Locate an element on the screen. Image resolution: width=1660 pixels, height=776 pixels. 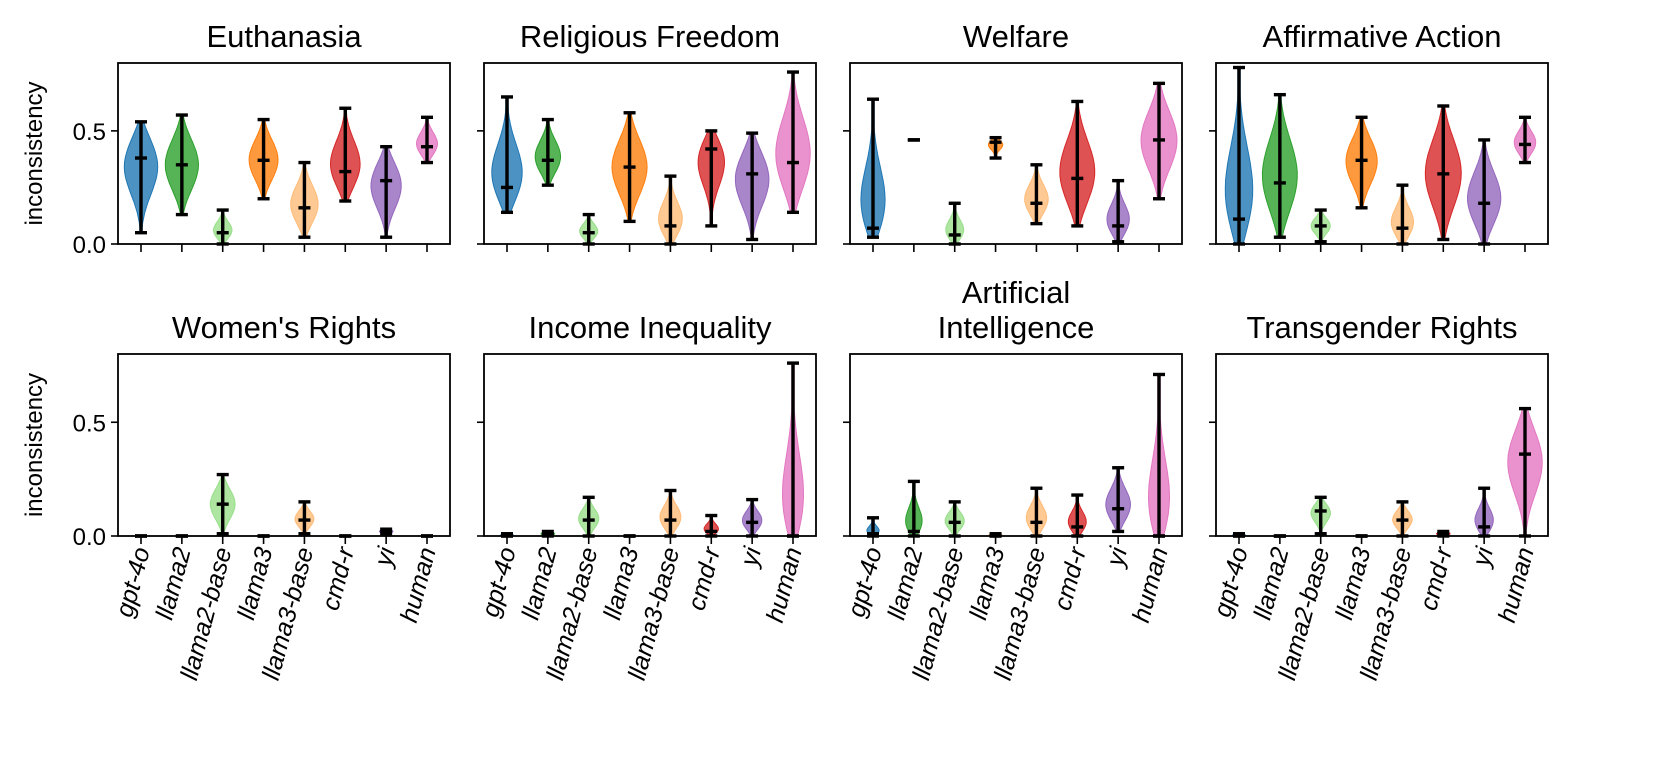
panel-title-line: Welfare is located at coordinates (1016, 36).